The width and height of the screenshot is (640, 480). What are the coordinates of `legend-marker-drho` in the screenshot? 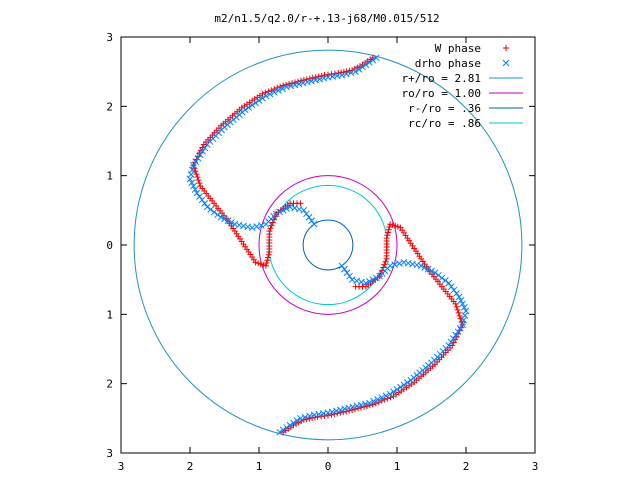 It's located at (506, 63).